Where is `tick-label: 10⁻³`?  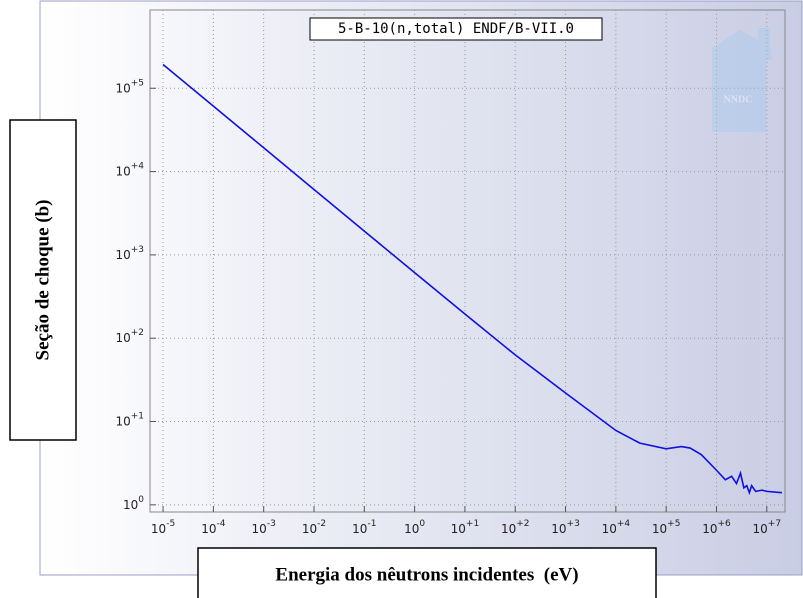 tick-label: 10⁻³ is located at coordinates (264, 527).